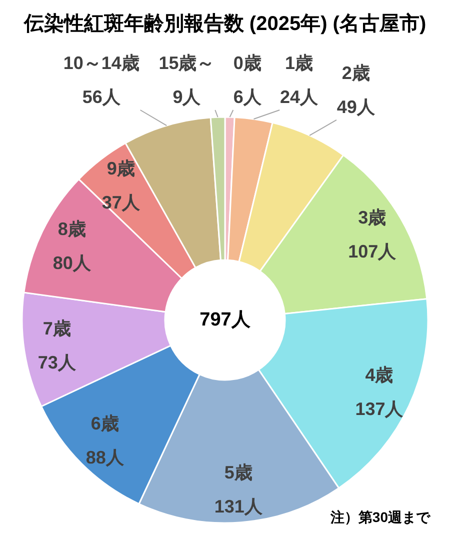 This screenshot has width=450, height=533. What do you see at coordinates (186, 63) in the screenshot?
I see `slice-label: 15歳～` at bounding box center [186, 63].